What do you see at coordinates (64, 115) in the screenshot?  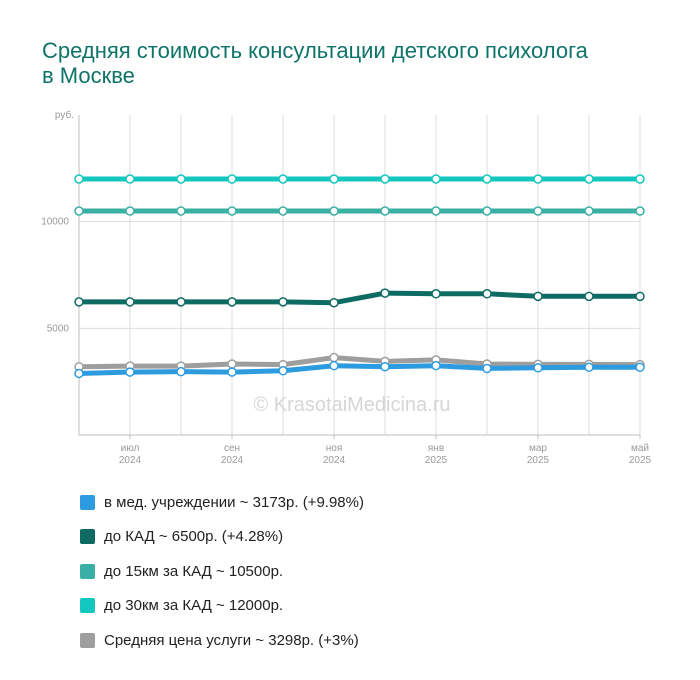 I see `y-unit-label: руб.` at bounding box center [64, 115].